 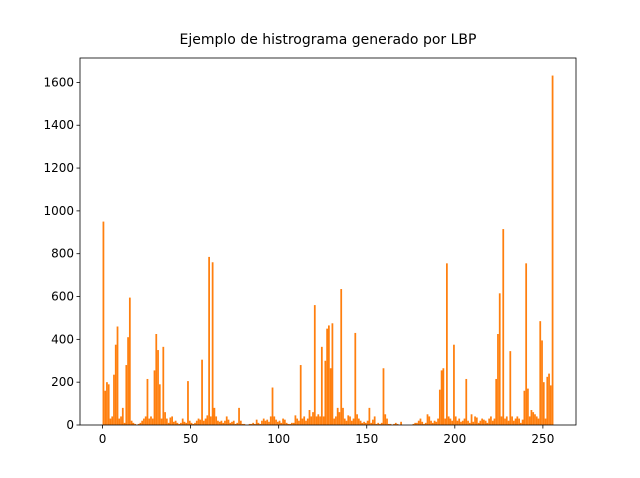 I want to click on x-tick-label: 250, so click(x=542, y=439).